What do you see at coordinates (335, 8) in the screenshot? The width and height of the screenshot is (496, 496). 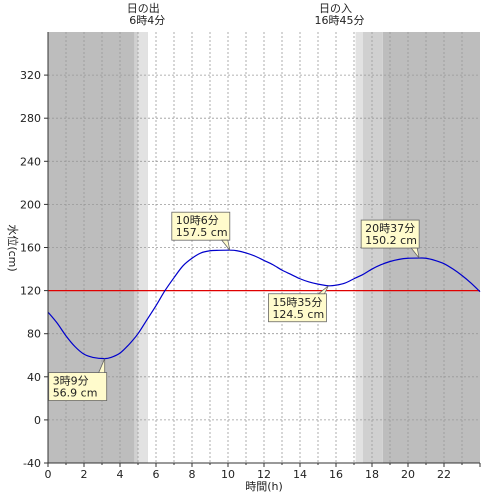 I see `sun-event-name: 日の入` at bounding box center [335, 8].